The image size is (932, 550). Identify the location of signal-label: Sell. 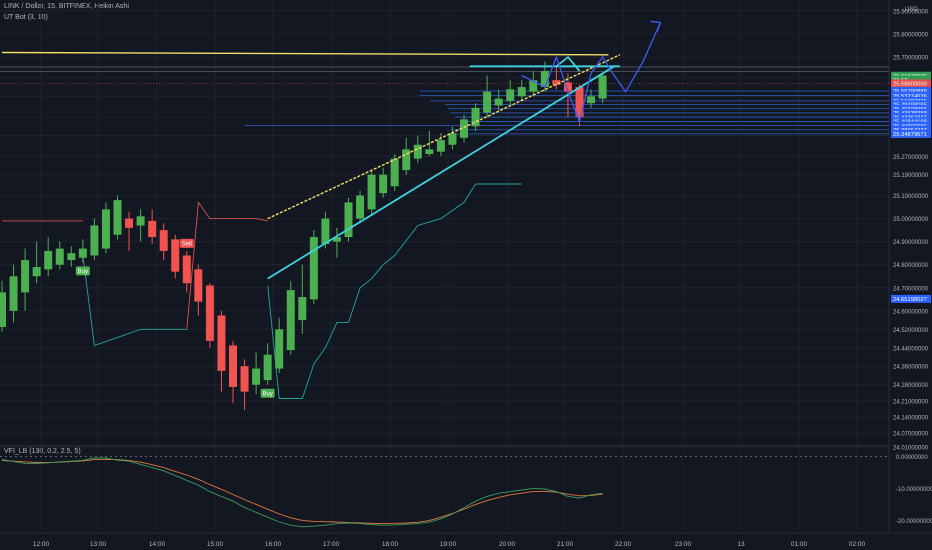
(187, 245).